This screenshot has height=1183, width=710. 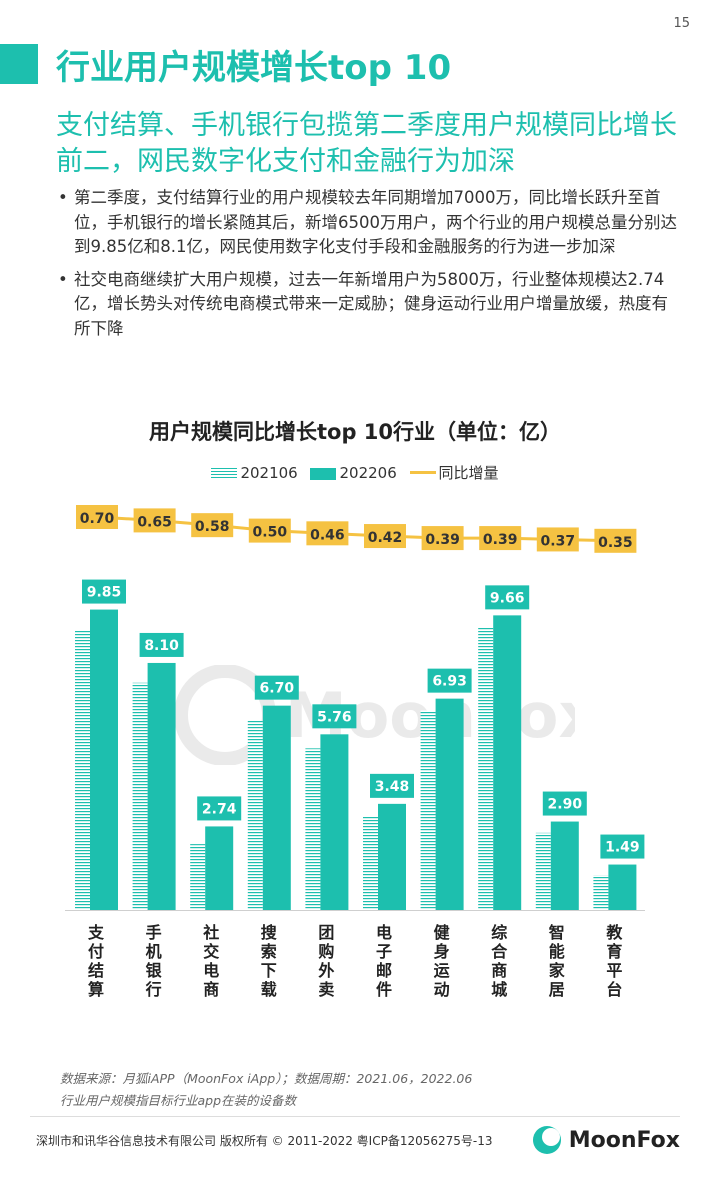 What do you see at coordinates (355, 431) in the screenshot?
I see `chart-title: 用户规模同比增长top 10行业（单位：亿）` at bounding box center [355, 431].